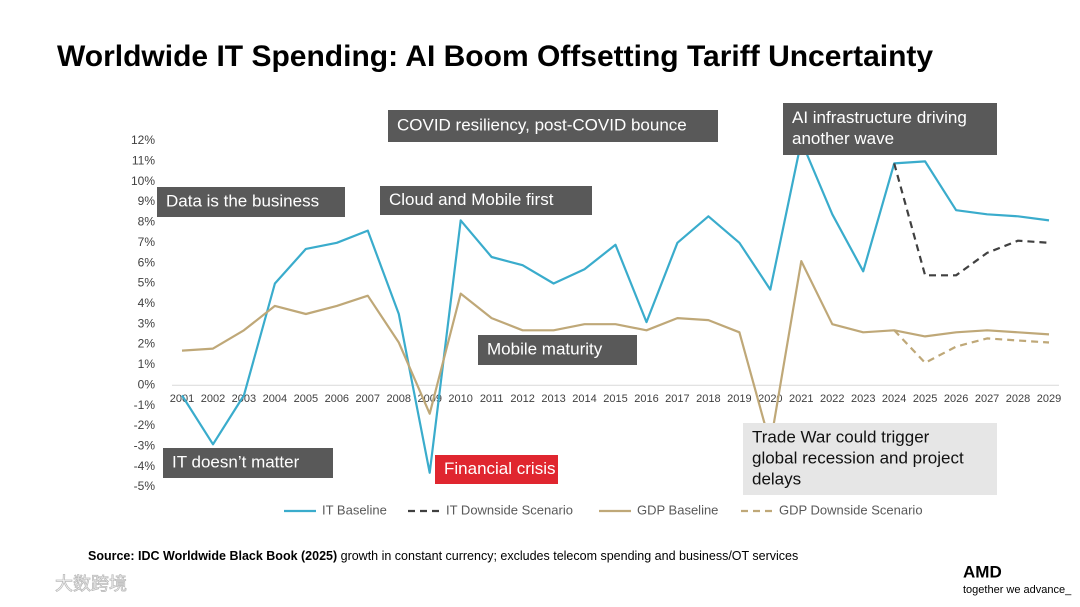 Image resolution: width=1080 pixels, height=607 pixels. Describe the element at coordinates (236, 461) in the screenshot. I see `annotation-text: IT doesn’t matter` at that location.